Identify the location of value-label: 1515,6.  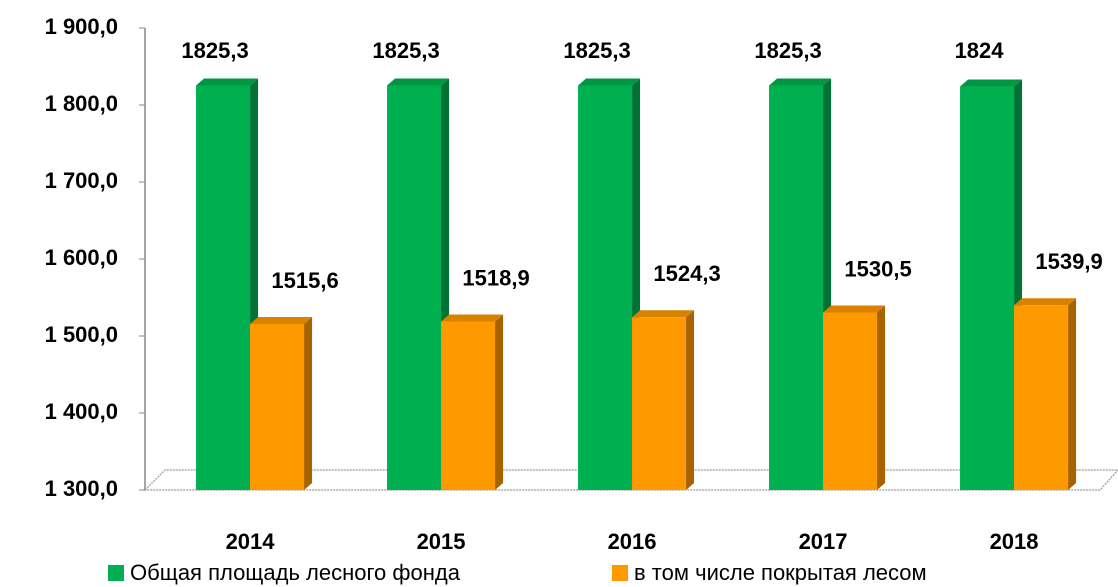
(304, 280).